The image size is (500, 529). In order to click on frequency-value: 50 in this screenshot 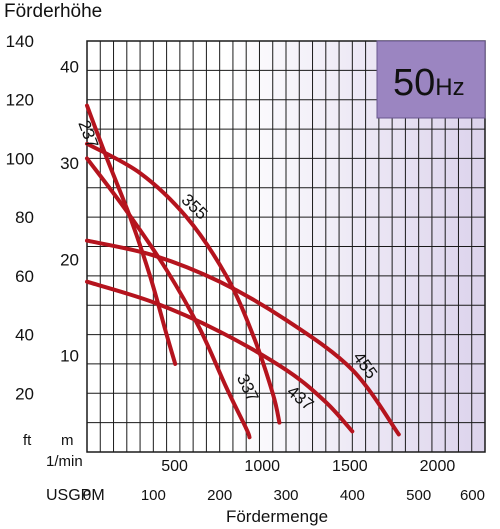, I will do `click(414, 83)`.